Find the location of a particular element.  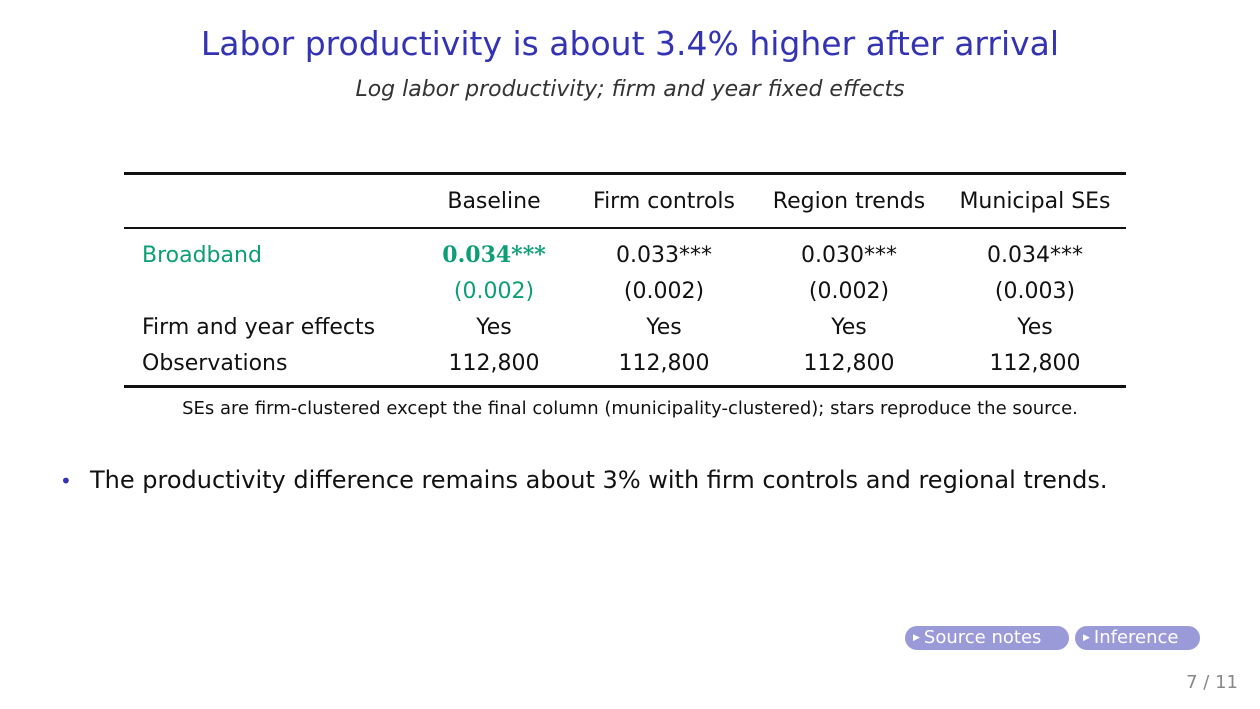

coef-region-trends: 0.030*** is located at coordinates (849, 255).